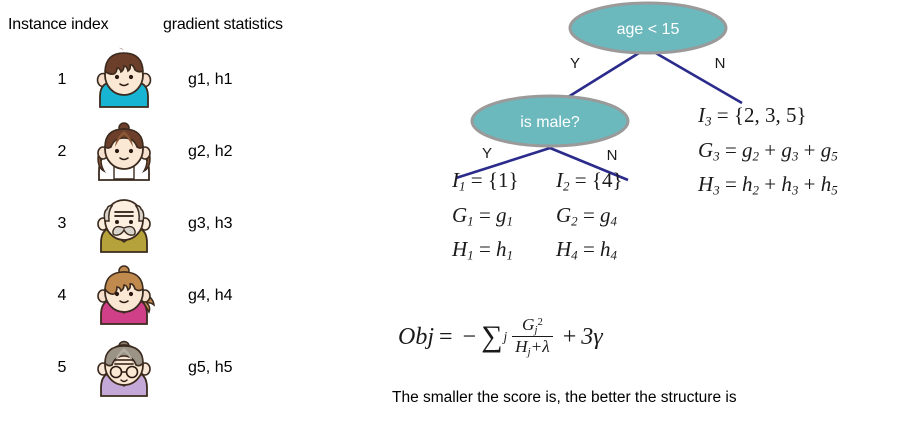 This screenshot has width=920, height=421. I want to click on boy-teal-shirt-avatar, so click(124, 81).